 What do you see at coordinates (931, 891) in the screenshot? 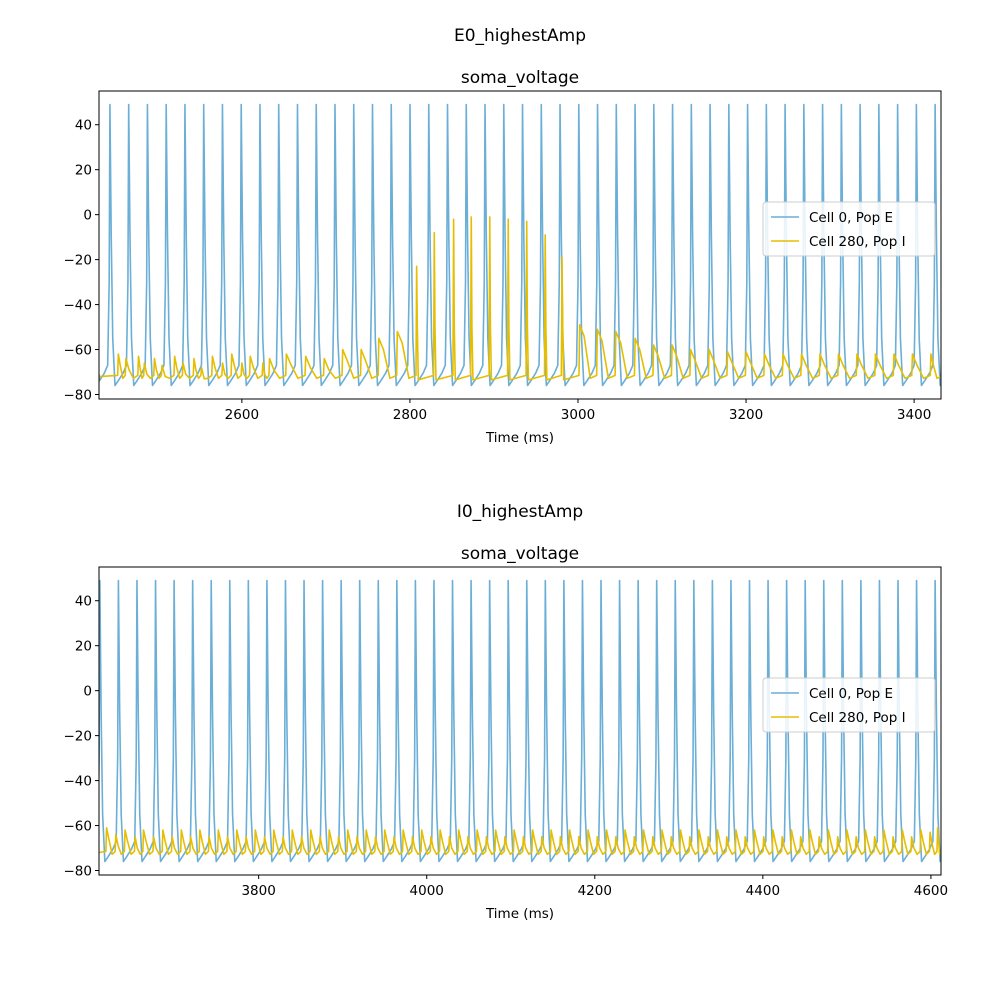
I see `x-tick-label: 4600` at bounding box center [931, 891].